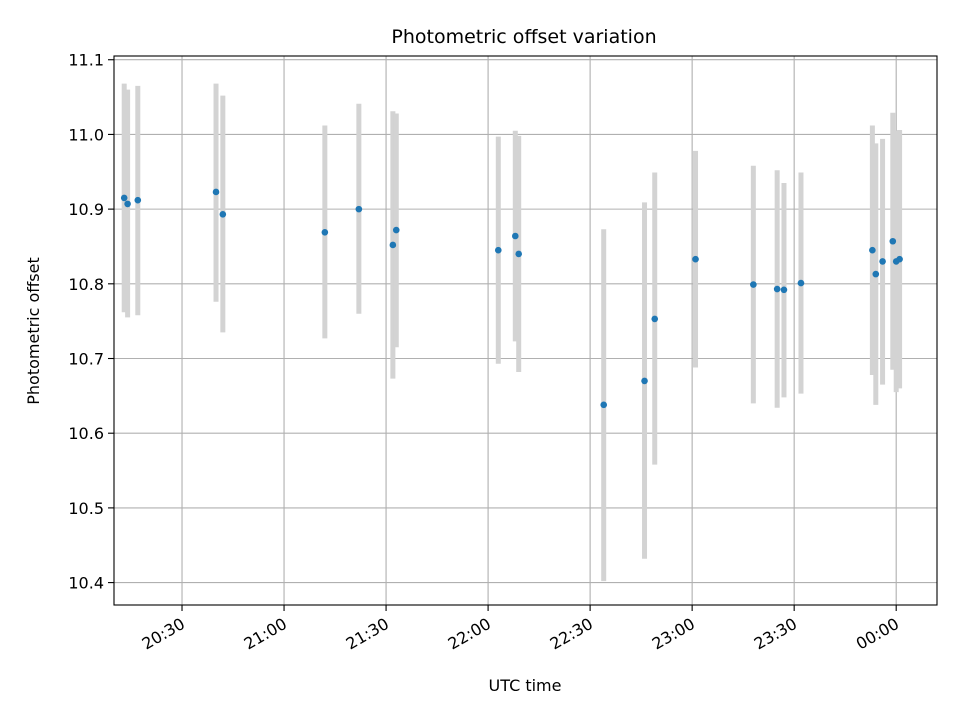 The width and height of the screenshot is (960, 720). What do you see at coordinates (877, 634) in the screenshot?
I see `x-tick-label: 00:00` at bounding box center [877, 634].